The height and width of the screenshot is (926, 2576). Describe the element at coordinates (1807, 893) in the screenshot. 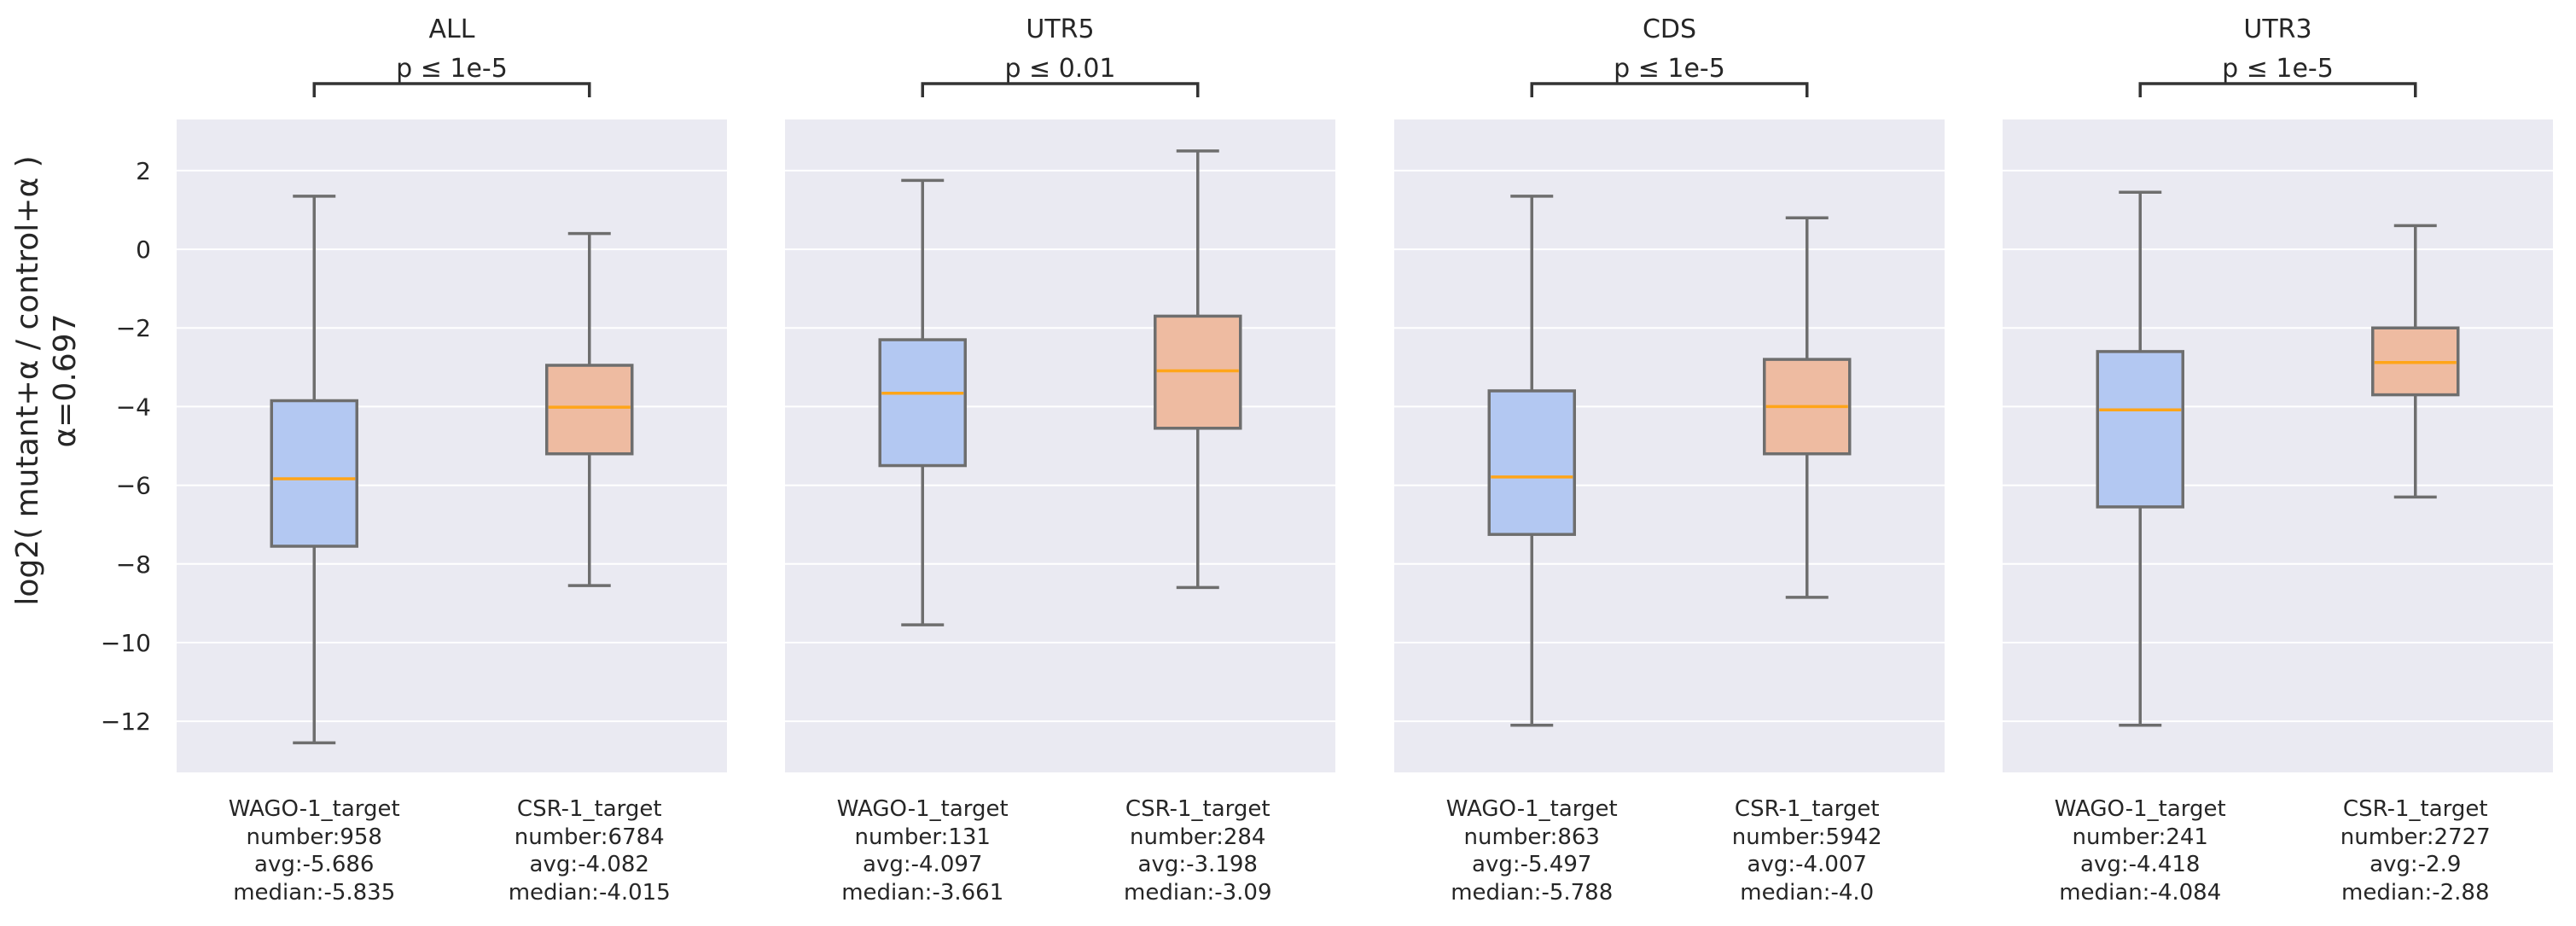

I see `median-label-csr: median:-4.0` at that location.